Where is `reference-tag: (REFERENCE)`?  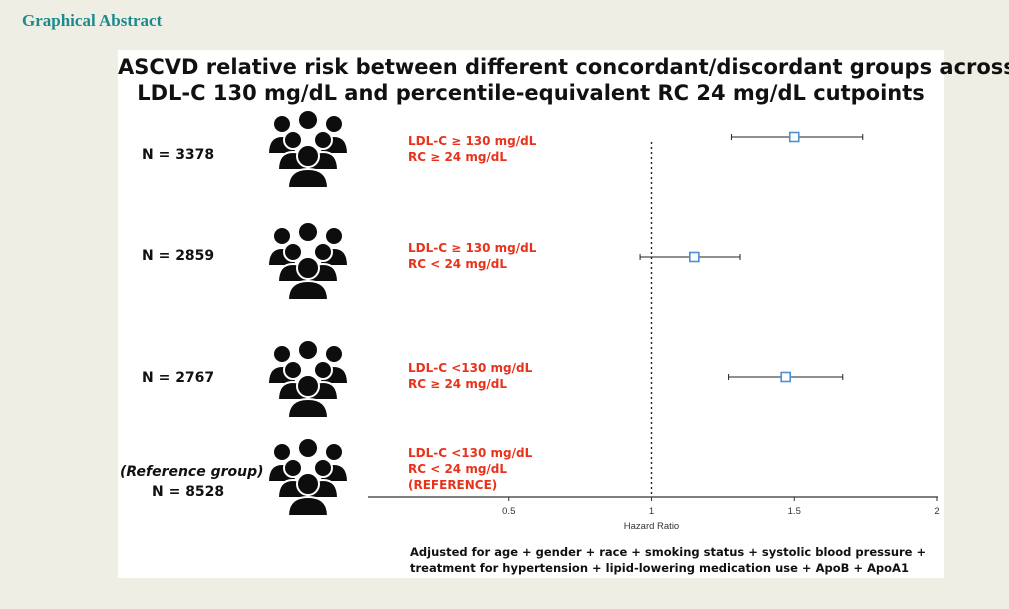
reference-tag: (REFERENCE) is located at coordinates (453, 485).